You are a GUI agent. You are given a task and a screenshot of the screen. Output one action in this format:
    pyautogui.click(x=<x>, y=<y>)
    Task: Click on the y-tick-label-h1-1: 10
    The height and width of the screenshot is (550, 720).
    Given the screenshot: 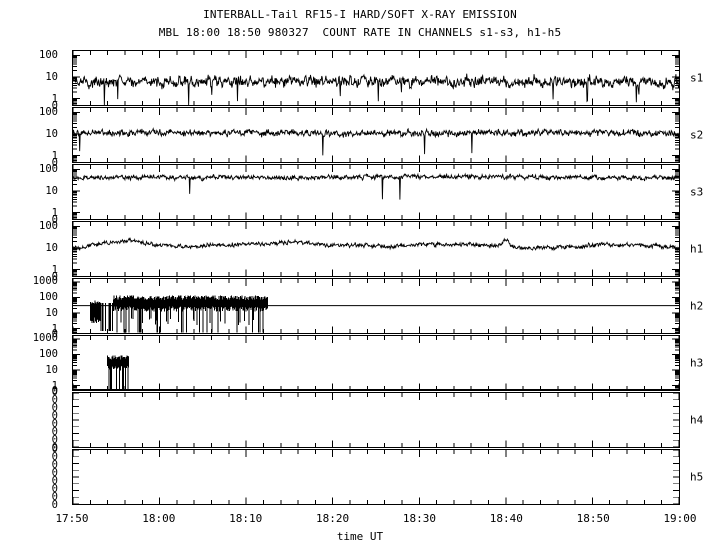 What is the action you would take?
    pyautogui.click(x=51, y=247)
    